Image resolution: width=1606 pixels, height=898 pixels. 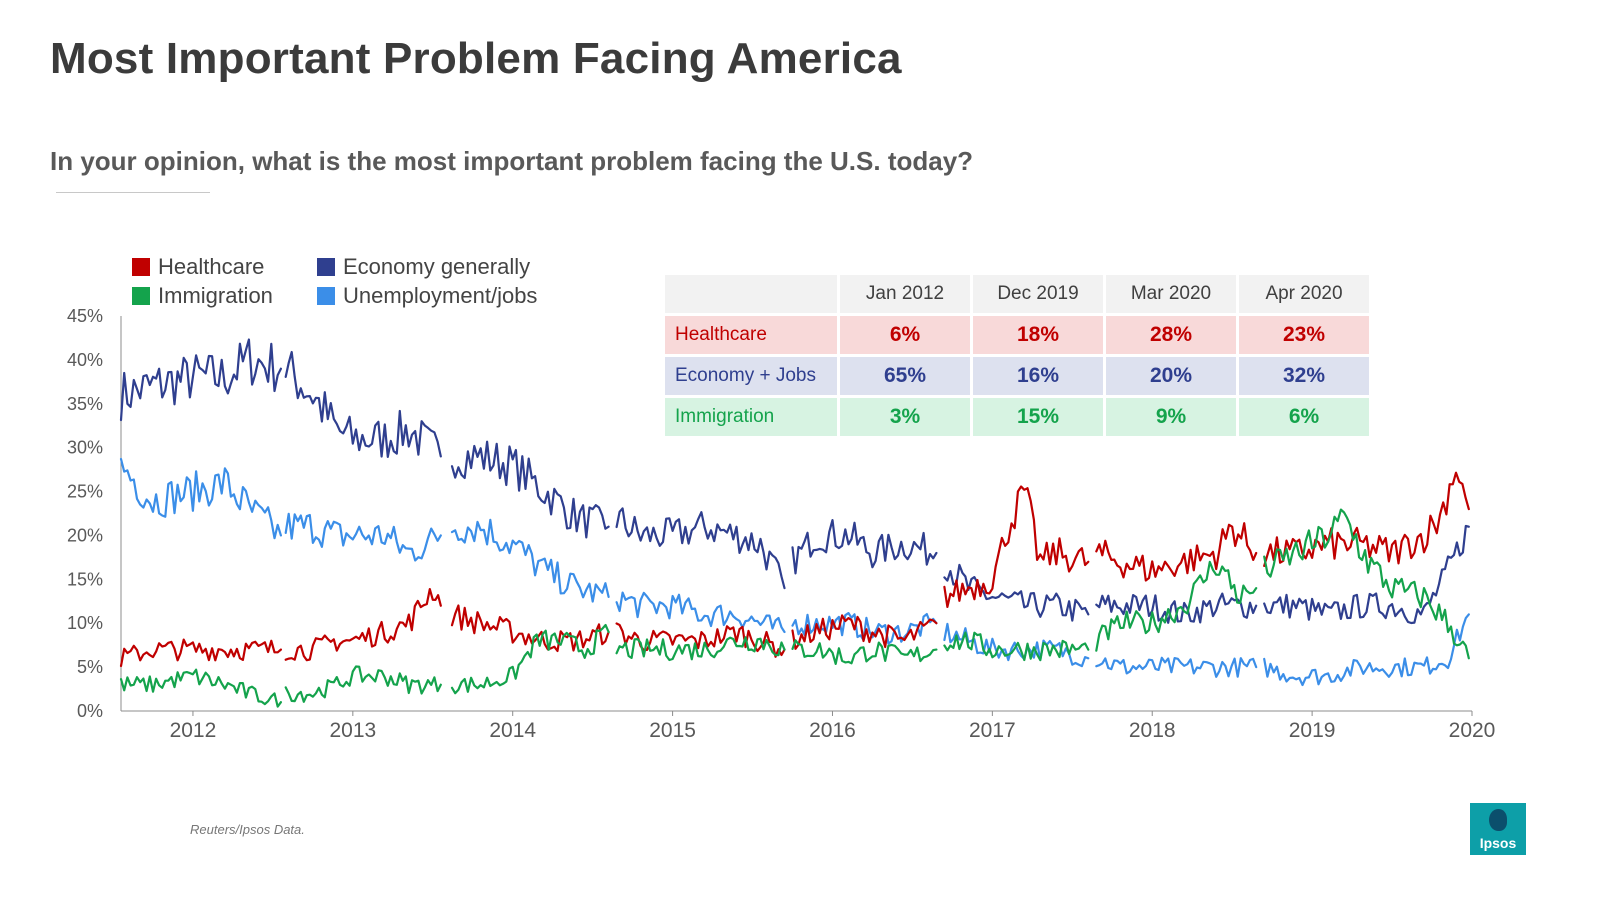 What do you see at coordinates (751, 417) in the screenshot?
I see `summary-row-label: Immigration` at bounding box center [751, 417].